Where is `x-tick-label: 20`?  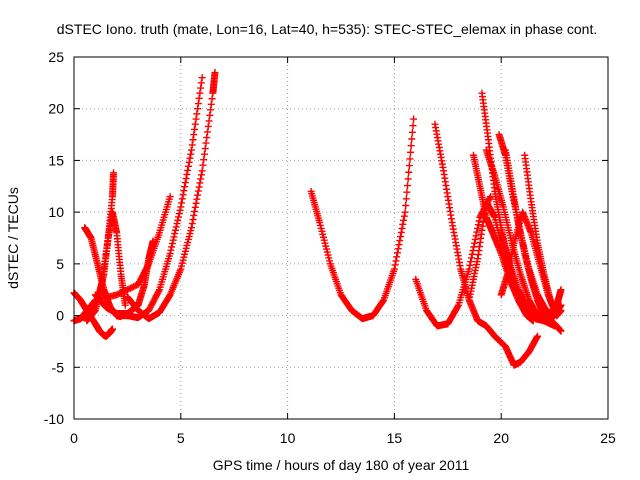
x-tick-label: 20 is located at coordinates (501, 438).